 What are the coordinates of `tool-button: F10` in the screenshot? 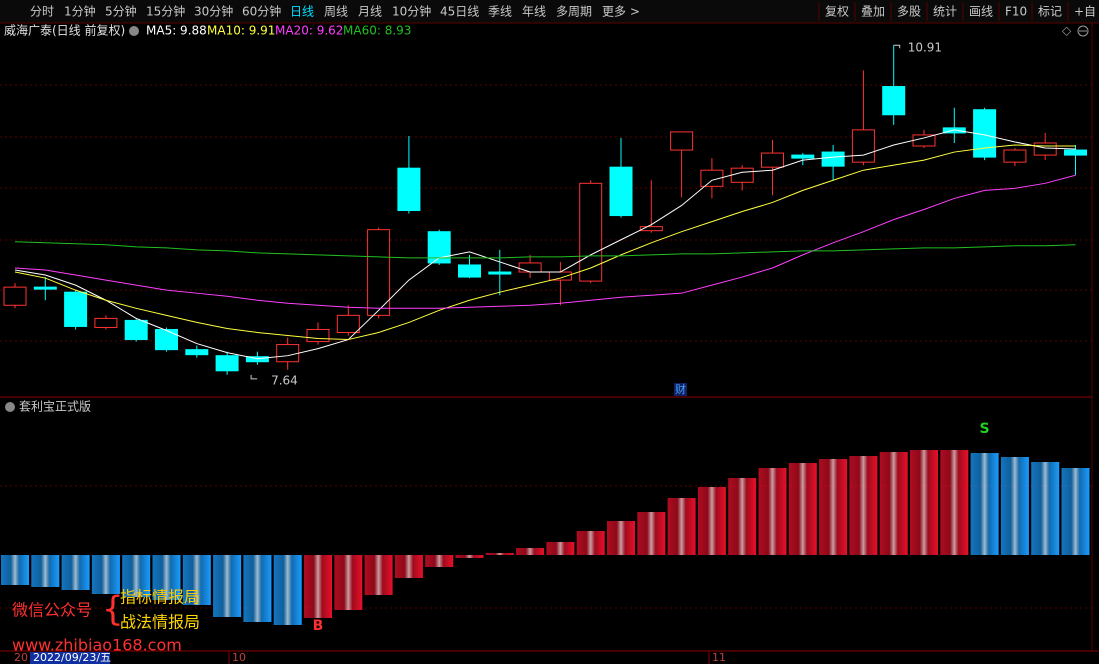 It's located at (1016, 12).